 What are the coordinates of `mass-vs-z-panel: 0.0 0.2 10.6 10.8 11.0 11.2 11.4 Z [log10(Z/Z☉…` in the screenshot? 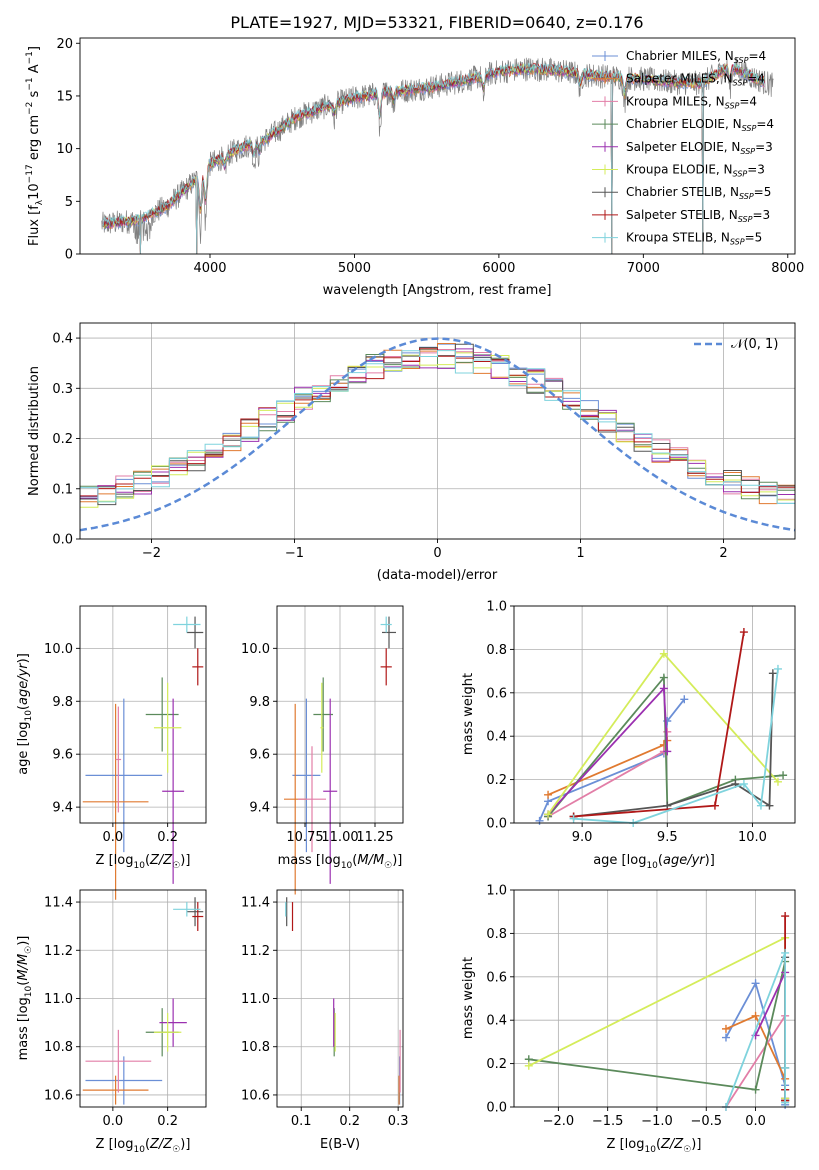 It's located at (111, 1022).